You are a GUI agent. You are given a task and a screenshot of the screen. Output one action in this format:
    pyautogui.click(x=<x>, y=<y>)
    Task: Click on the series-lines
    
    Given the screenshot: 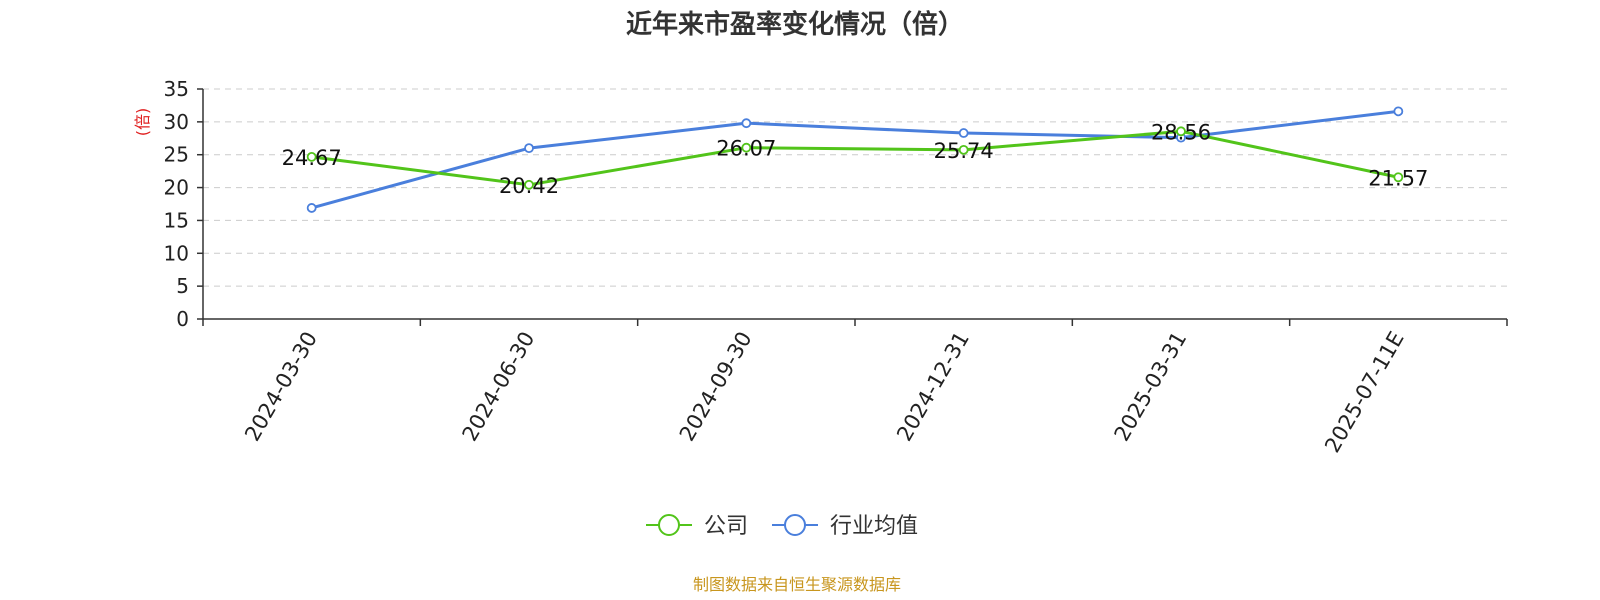 What is the action you would take?
    pyautogui.click(x=855, y=159)
    